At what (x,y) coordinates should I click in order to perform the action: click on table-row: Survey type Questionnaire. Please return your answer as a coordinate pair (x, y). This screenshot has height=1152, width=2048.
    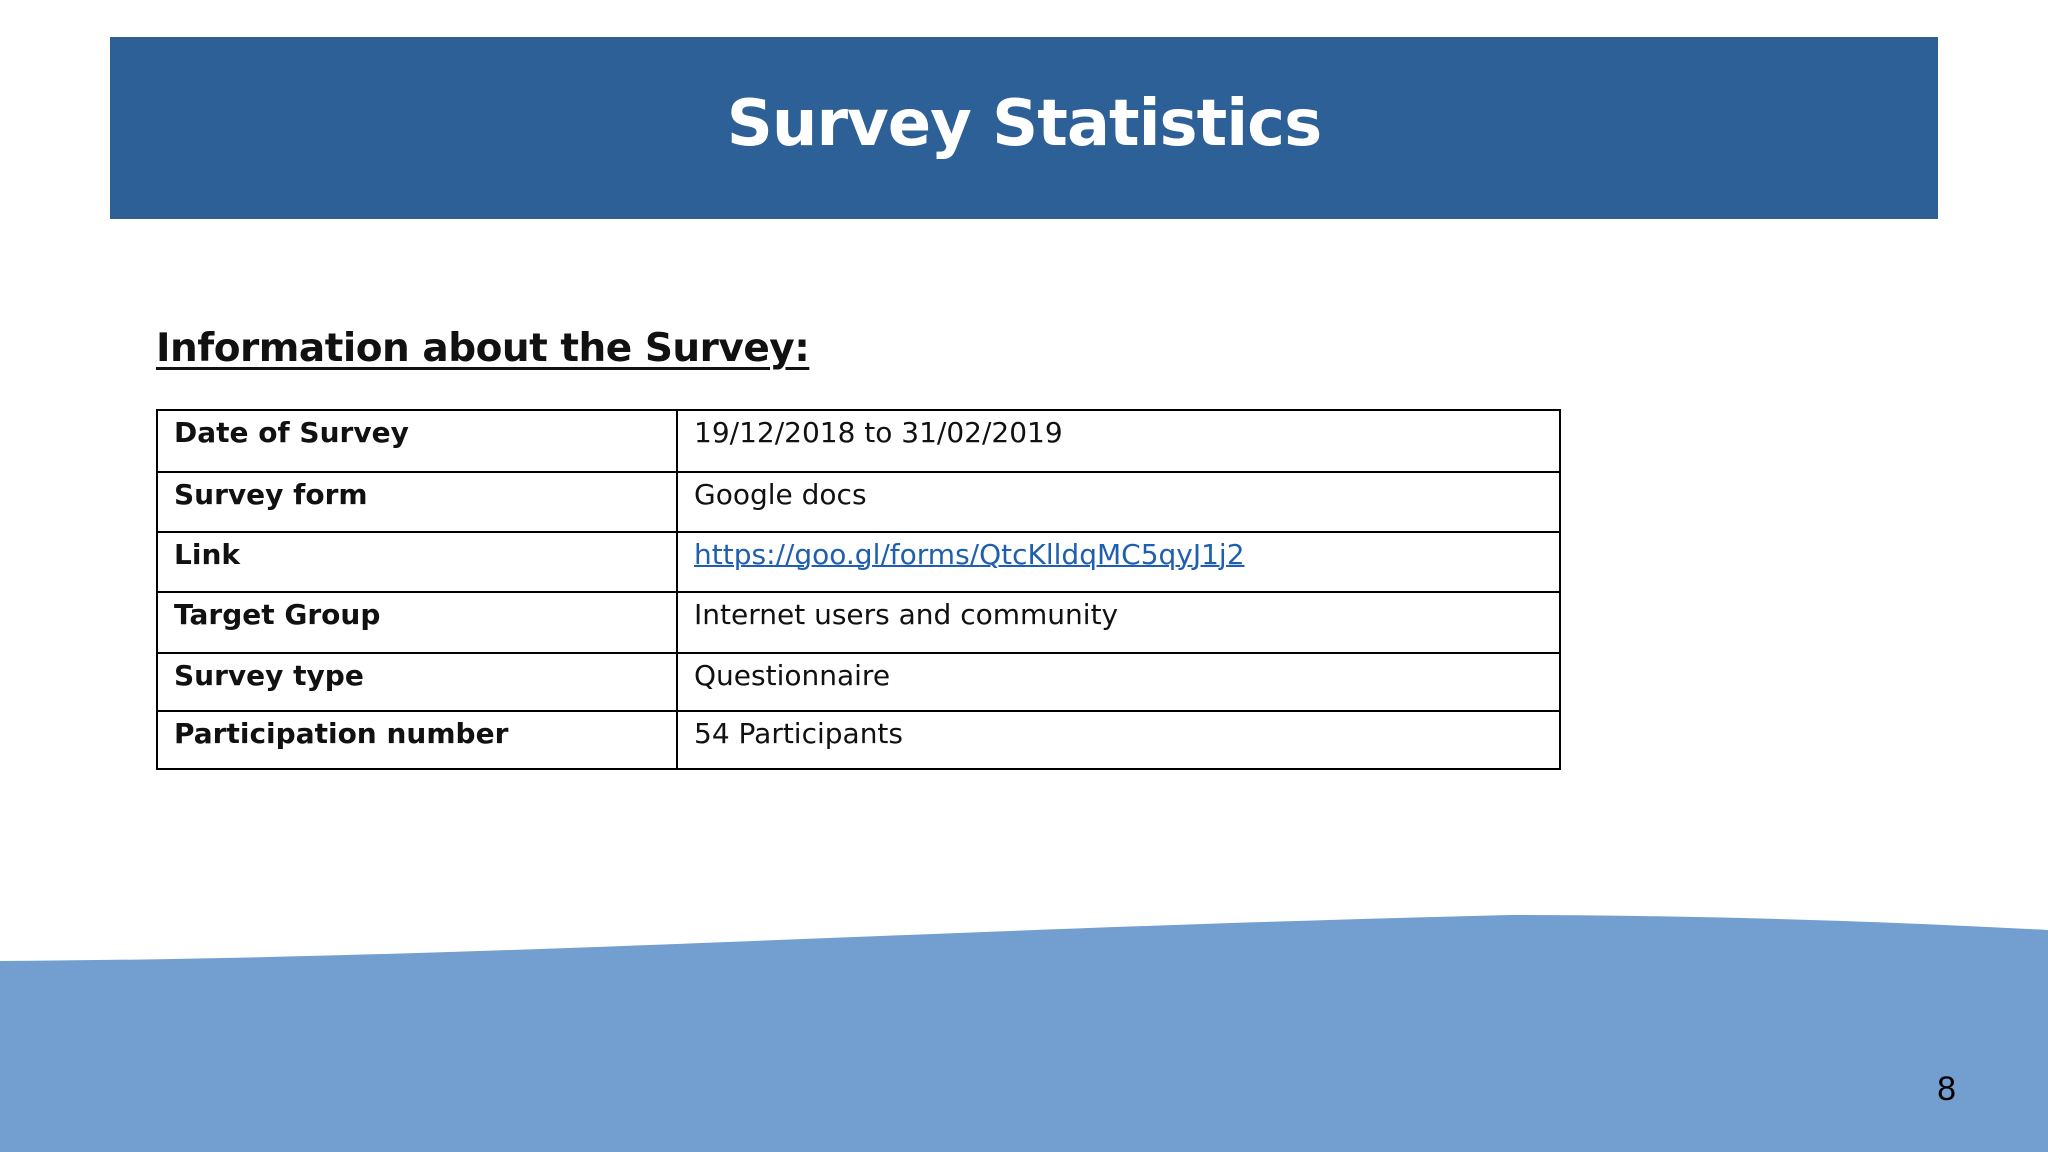
    Looking at the image, I should click on (858, 682).